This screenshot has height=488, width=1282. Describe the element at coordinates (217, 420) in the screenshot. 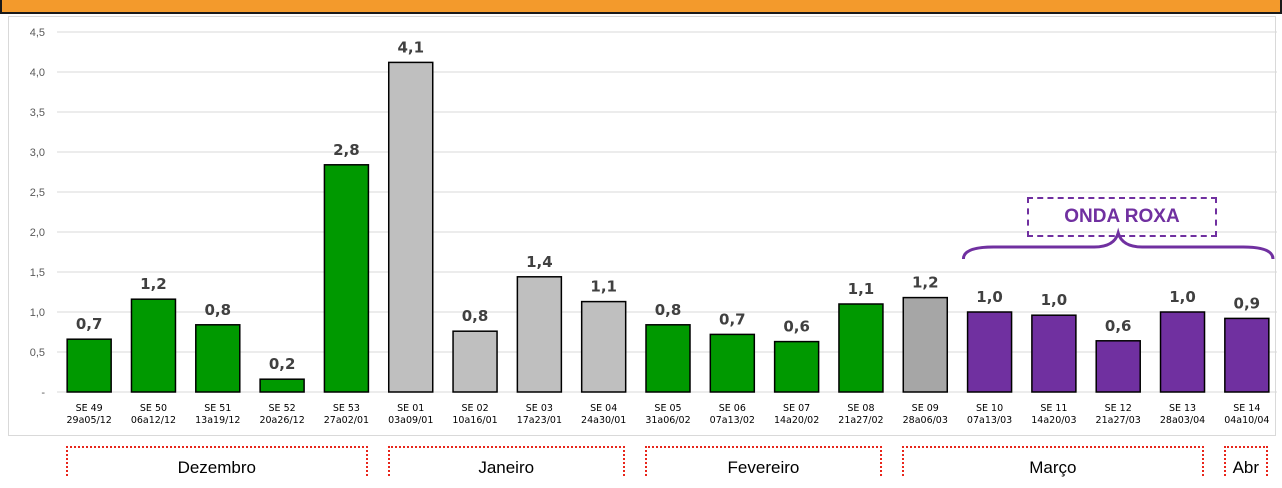

I see `x-tick-date: 13a19/12` at that location.